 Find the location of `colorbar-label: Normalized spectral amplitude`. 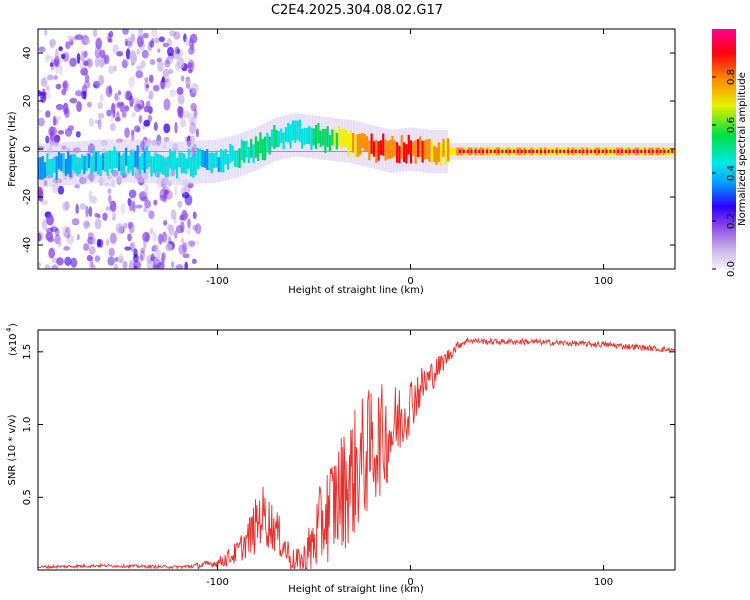

colorbar-label: Normalized spectral amplitude is located at coordinates (742, 149).